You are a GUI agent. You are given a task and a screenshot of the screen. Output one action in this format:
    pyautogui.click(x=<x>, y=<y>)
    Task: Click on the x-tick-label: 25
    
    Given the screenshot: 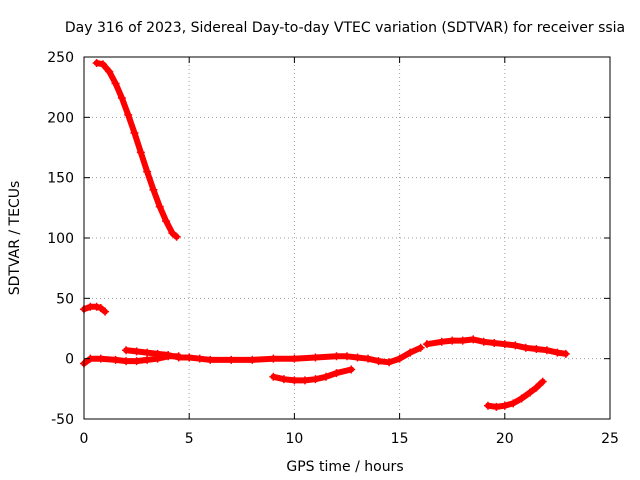 What is the action you would take?
    pyautogui.click(x=610, y=439)
    